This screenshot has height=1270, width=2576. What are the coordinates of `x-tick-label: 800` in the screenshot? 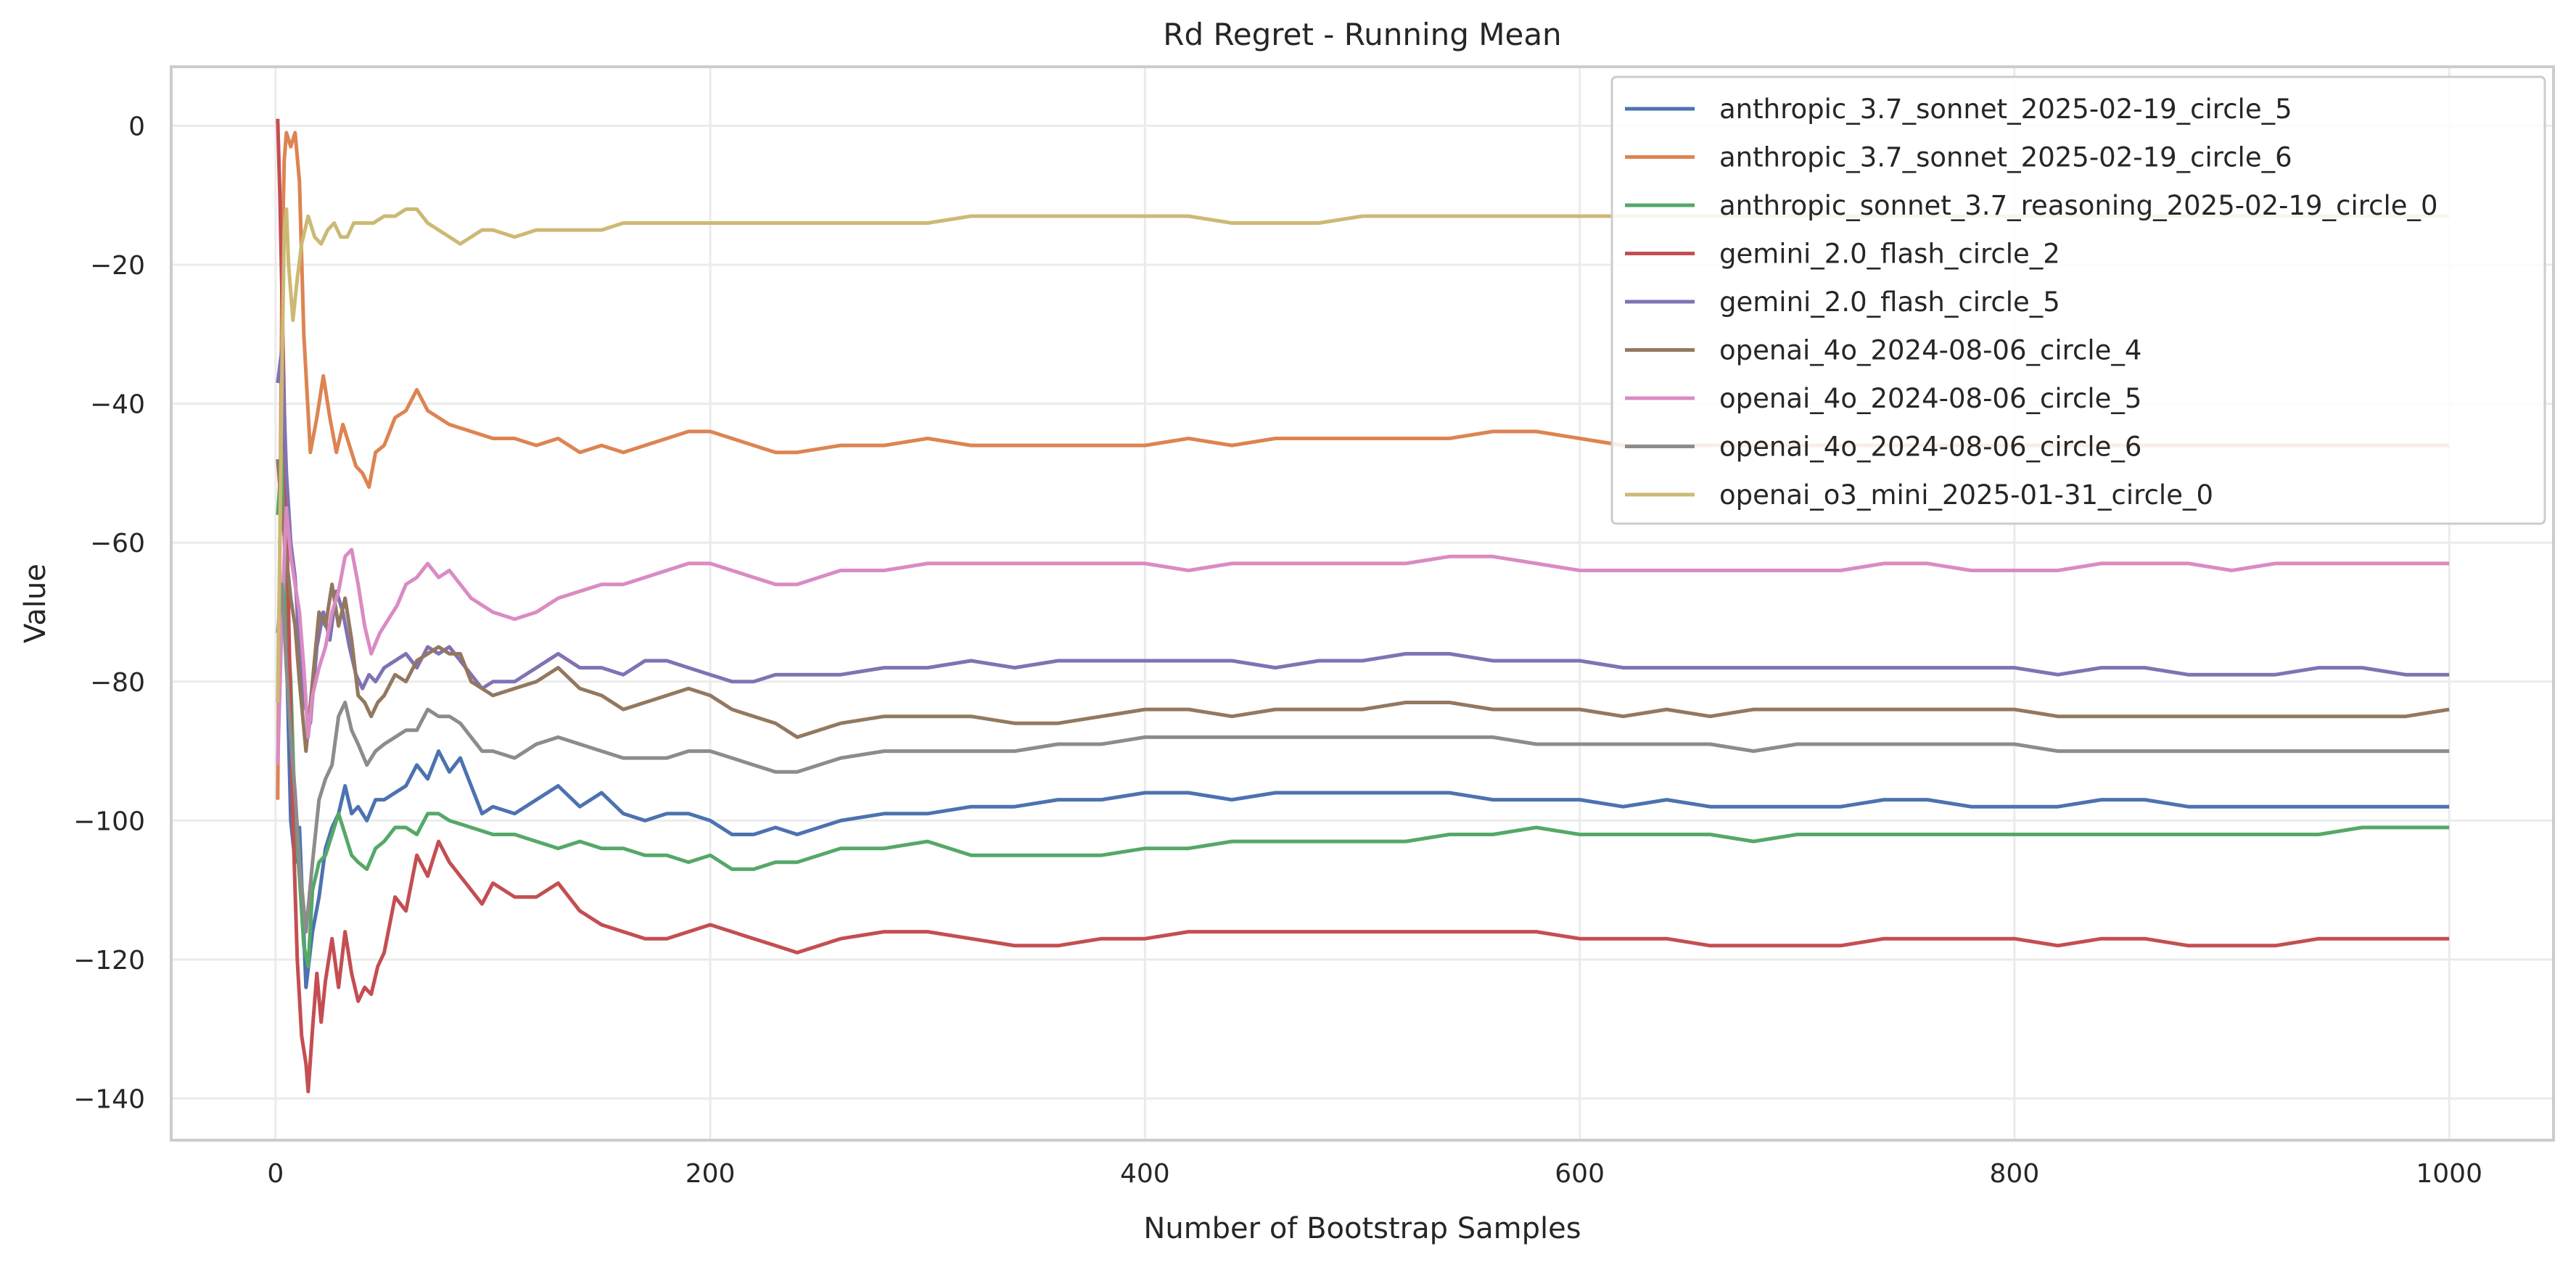 It's located at (2015, 1174).